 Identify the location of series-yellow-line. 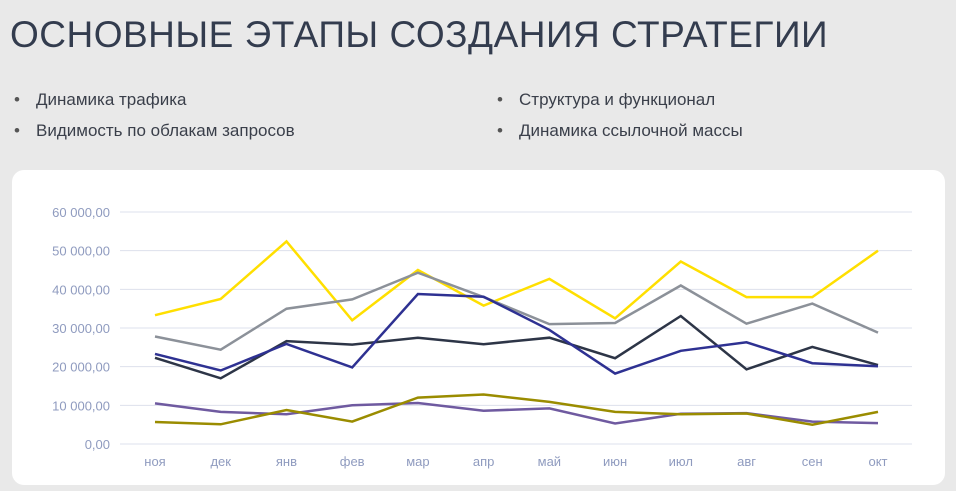
(516, 281).